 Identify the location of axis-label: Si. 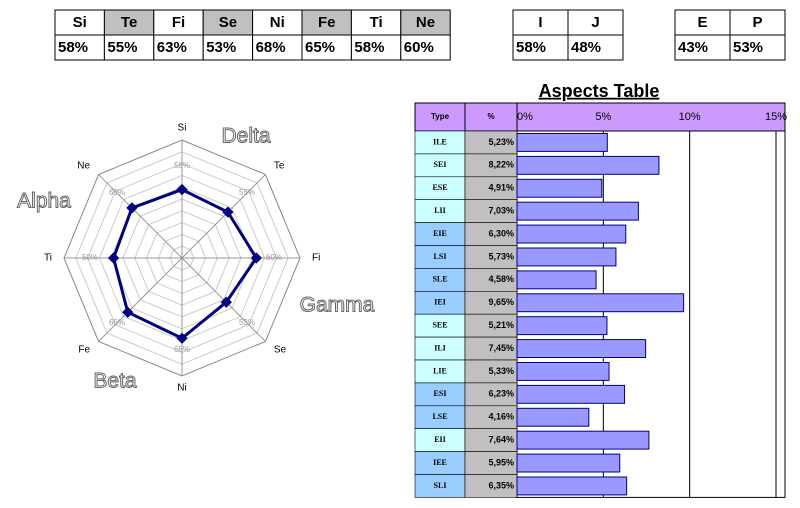
(182, 128).